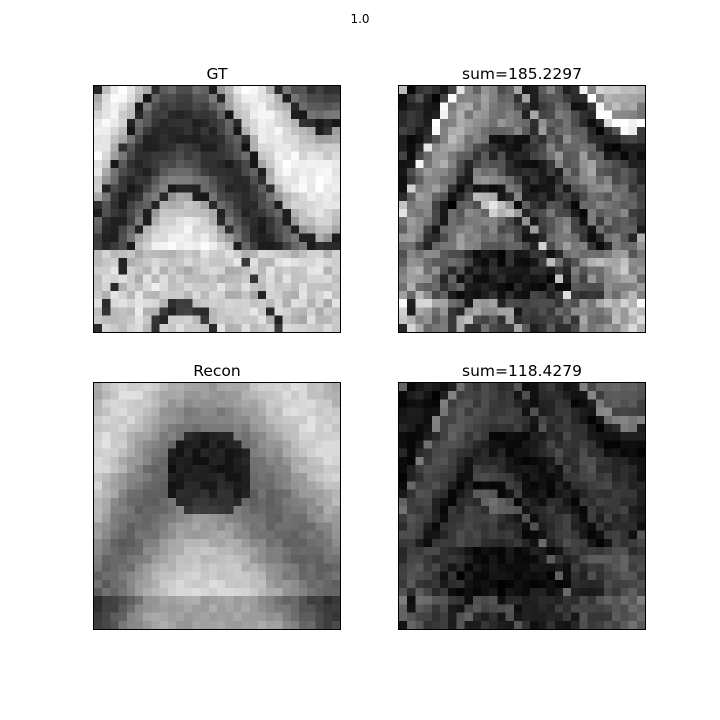 This screenshot has height=720, width=720. I want to click on panel-title-recon: Recon, so click(217, 371).